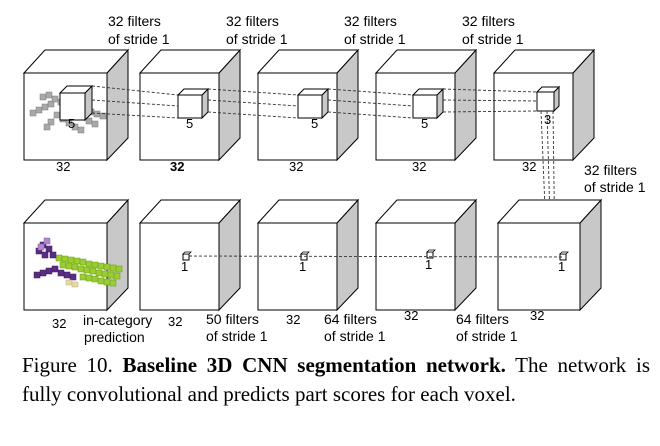 The width and height of the screenshot is (660, 446). Describe the element at coordinates (482, 319) in the screenshot. I see `bottom-filter-label-3a: 64 filters` at that location.